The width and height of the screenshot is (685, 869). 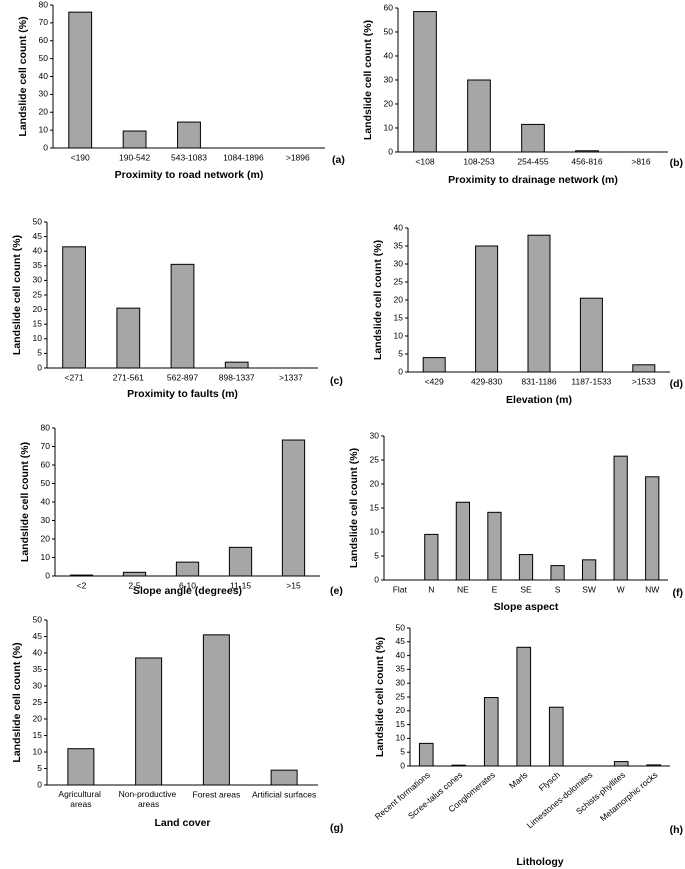 I want to click on x-tick-label: <108, so click(x=424, y=161).